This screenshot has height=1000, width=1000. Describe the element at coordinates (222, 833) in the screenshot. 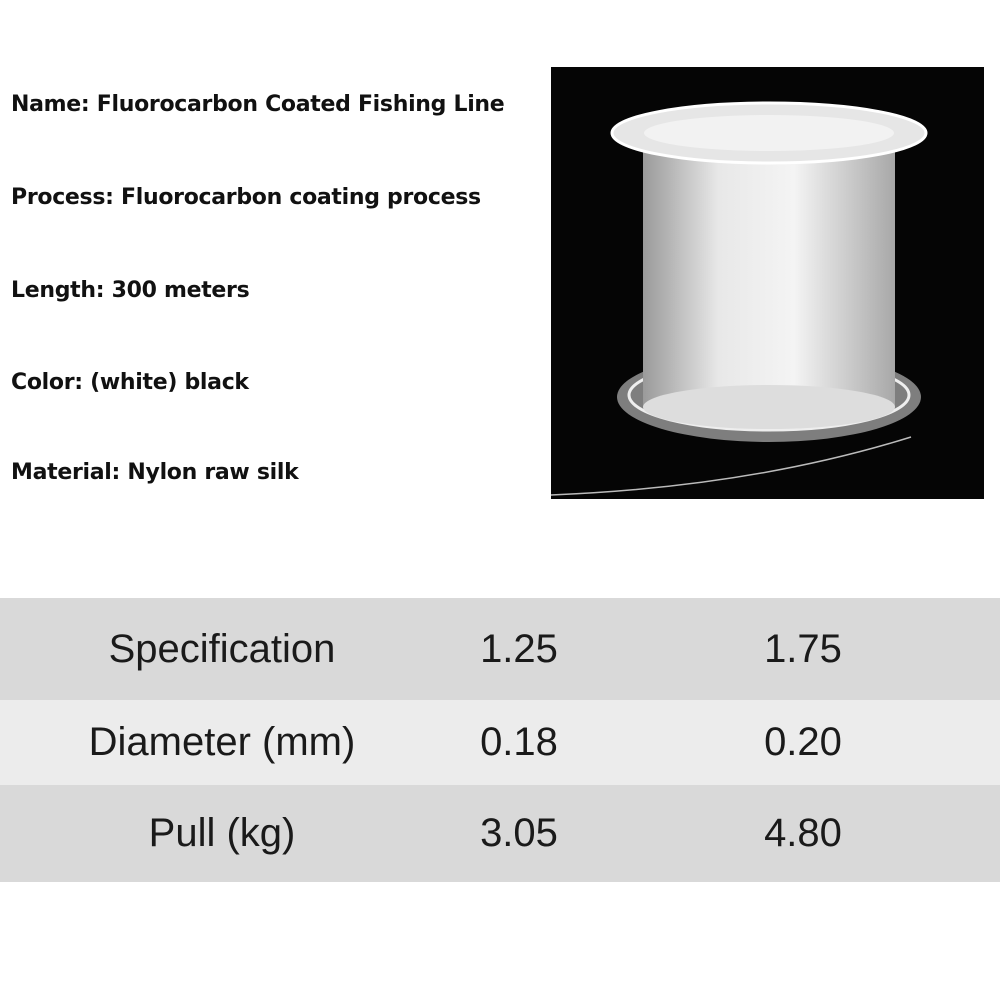

I see `row-label: Pull (kg)` at that location.